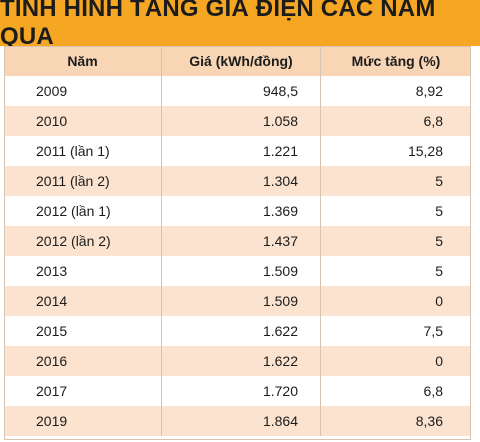 The width and height of the screenshot is (480, 442). I want to click on cell-price: 1.304, so click(241, 181).